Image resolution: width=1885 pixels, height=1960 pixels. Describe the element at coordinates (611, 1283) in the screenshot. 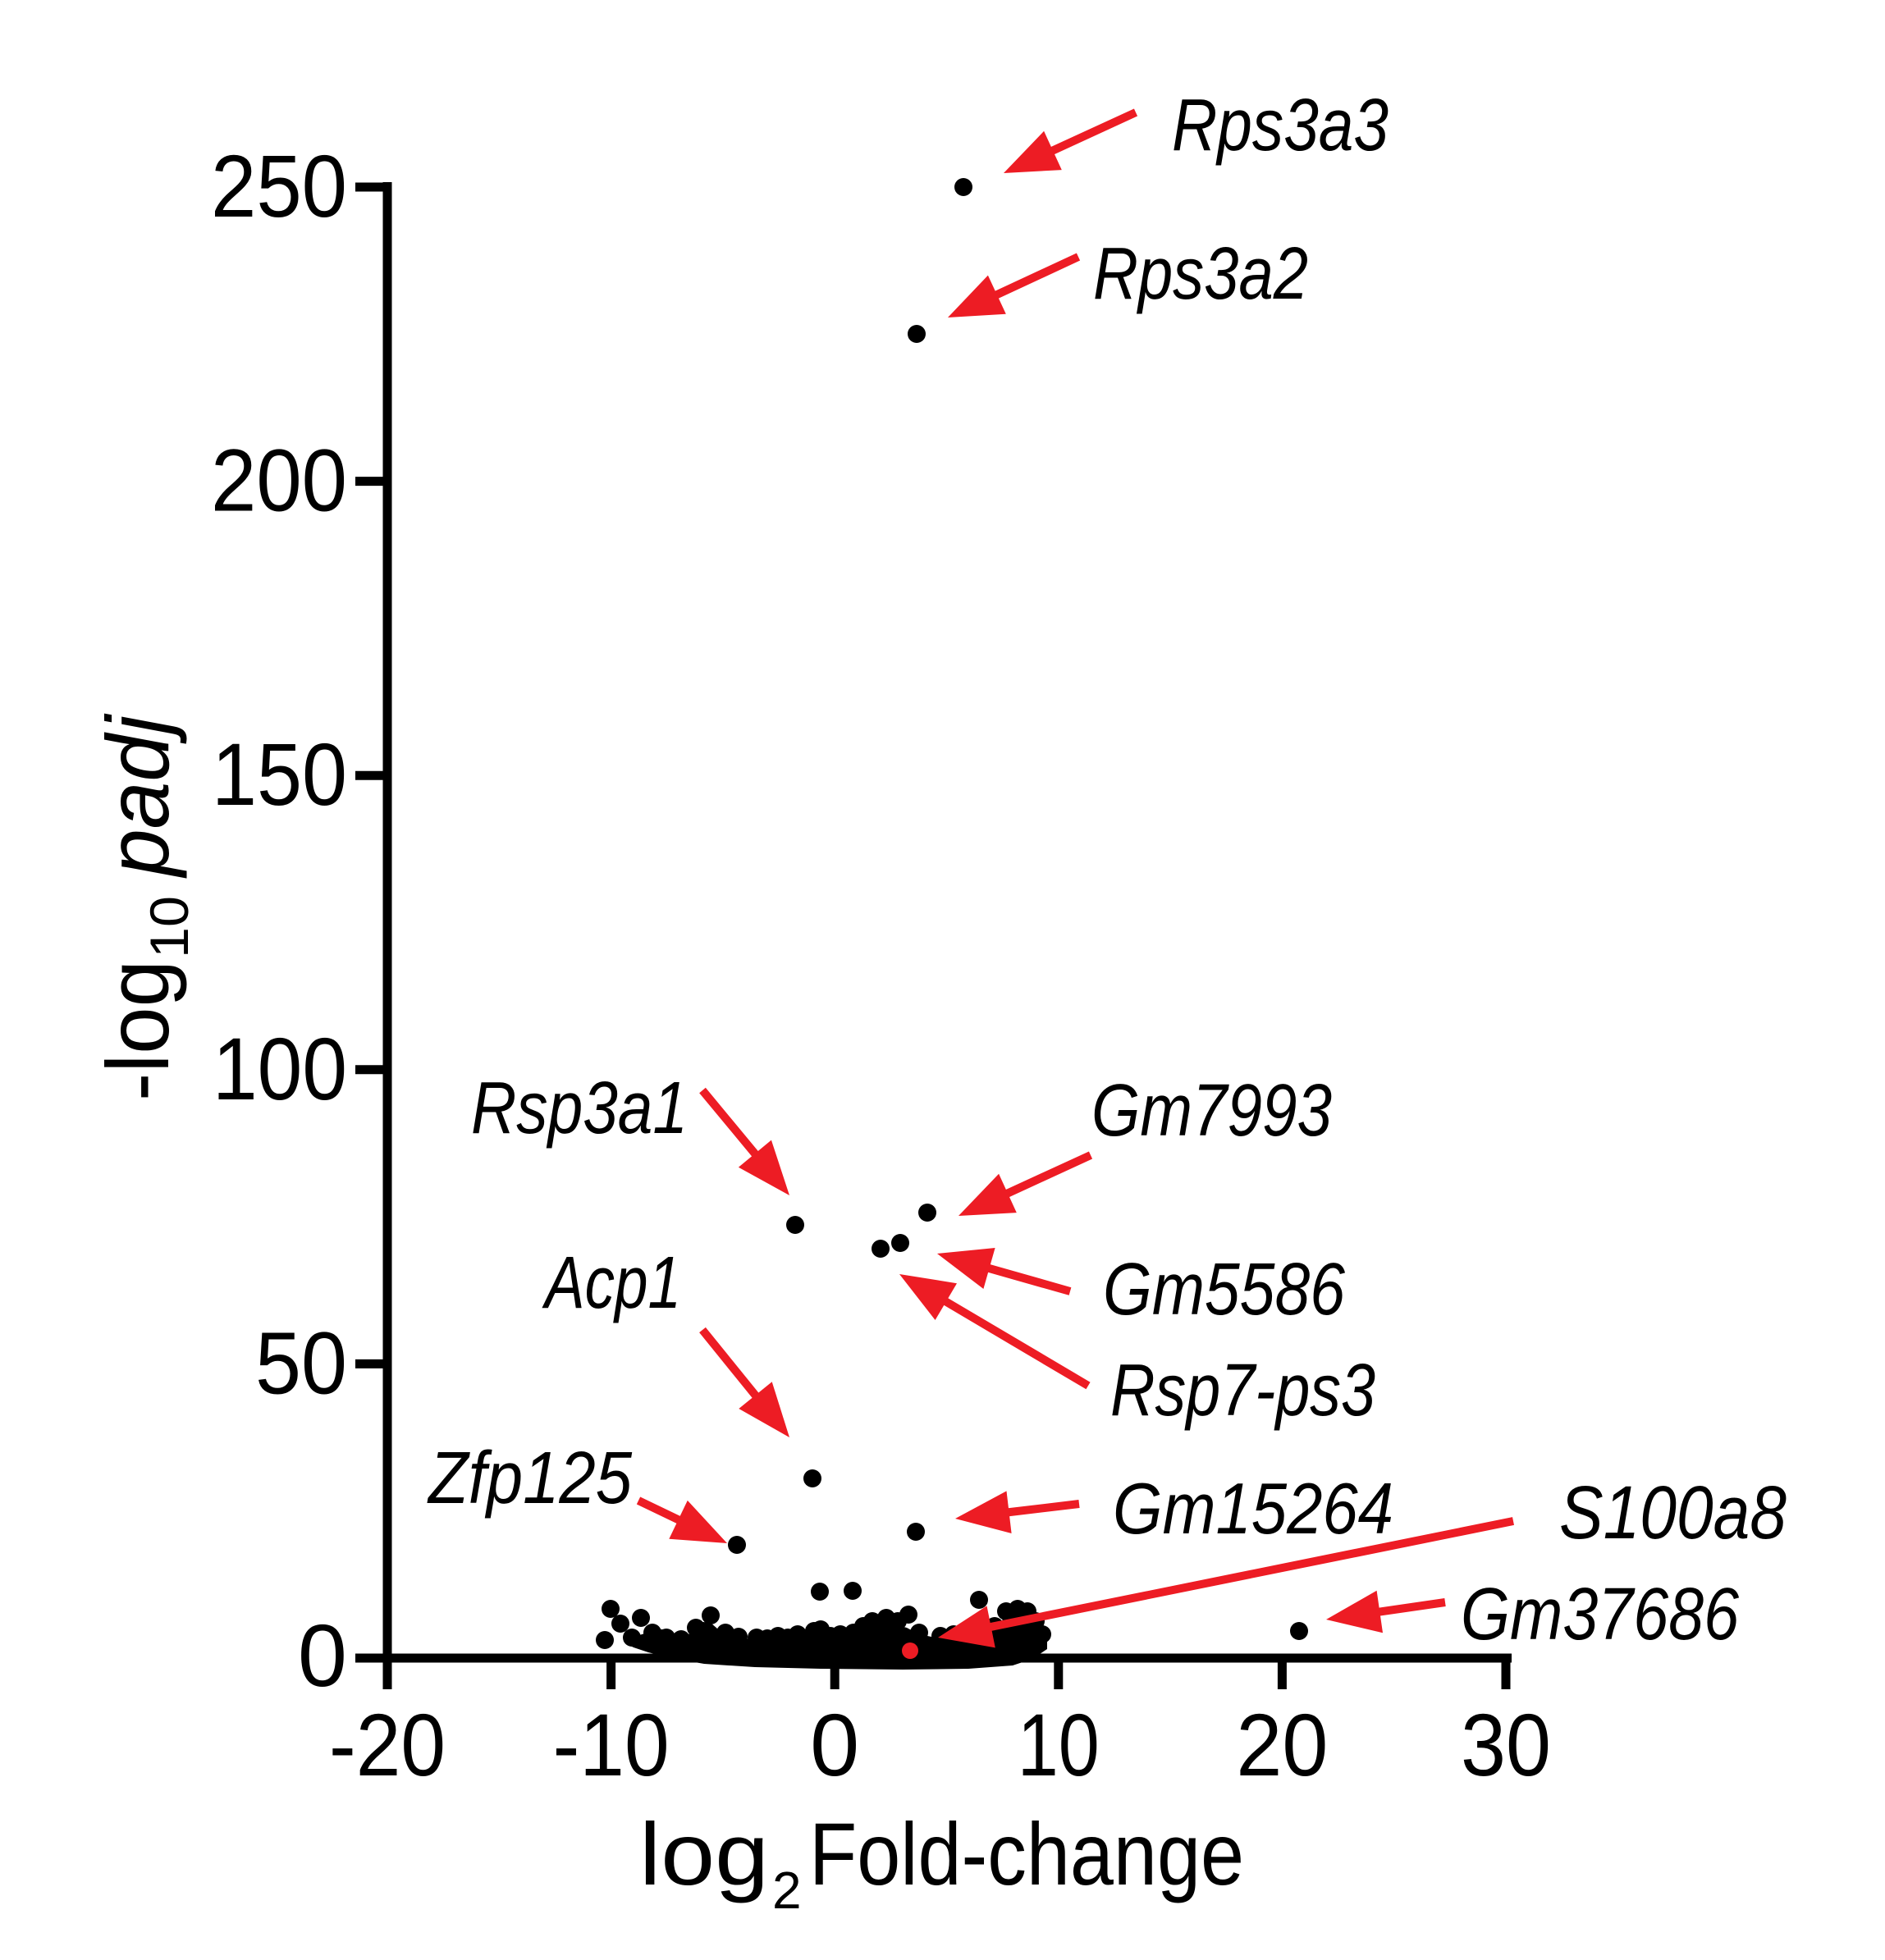

I see `svg-text: Acp1` at that location.